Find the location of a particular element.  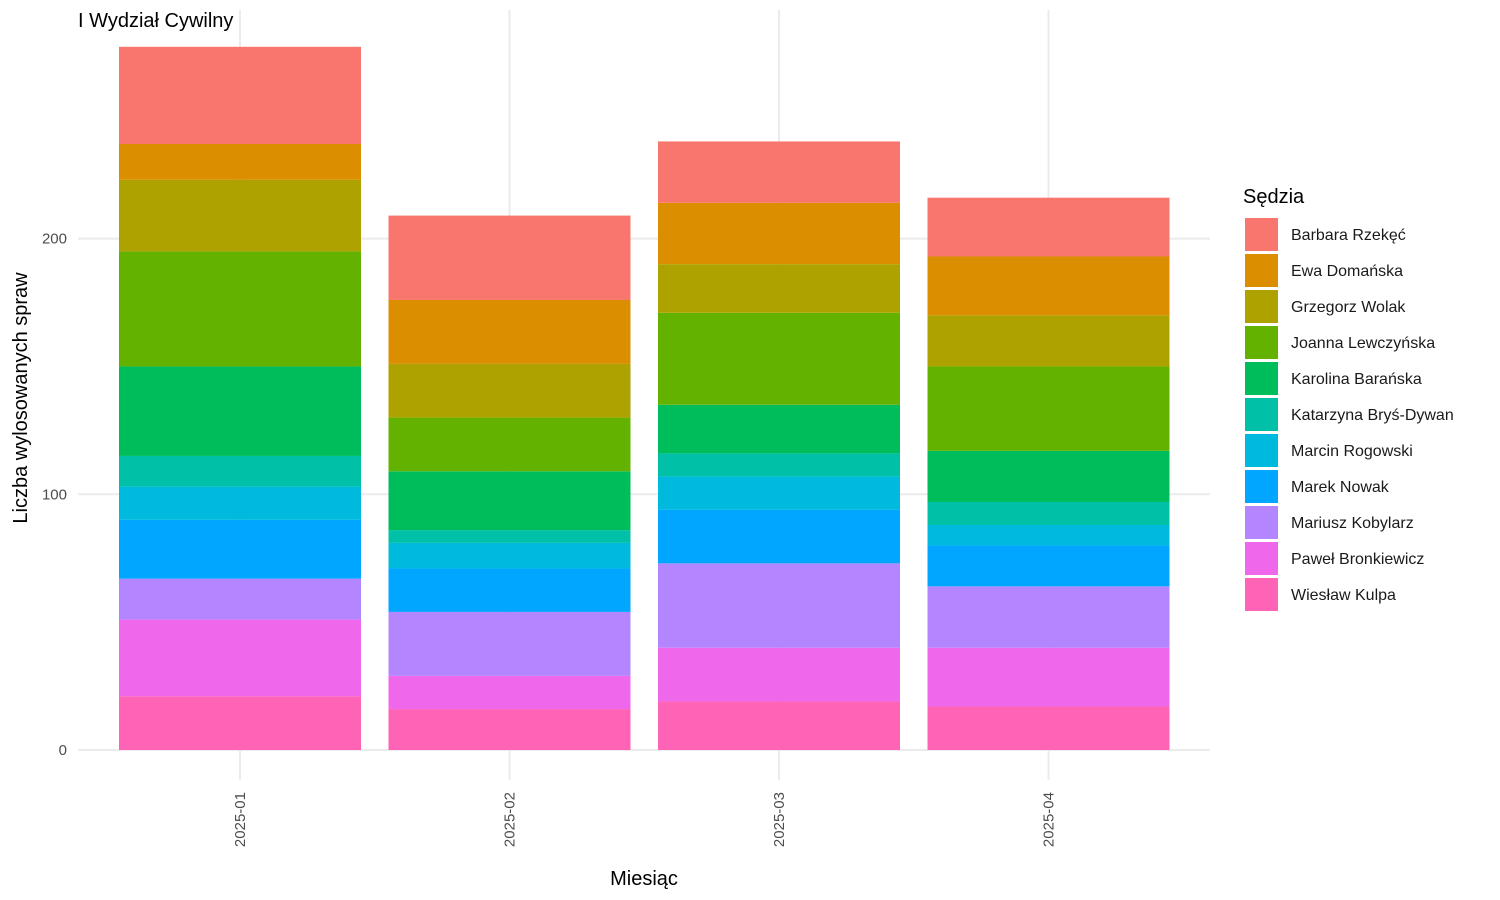

legend-item-2: Ewa Domańska is located at coordinates (1324, 270).